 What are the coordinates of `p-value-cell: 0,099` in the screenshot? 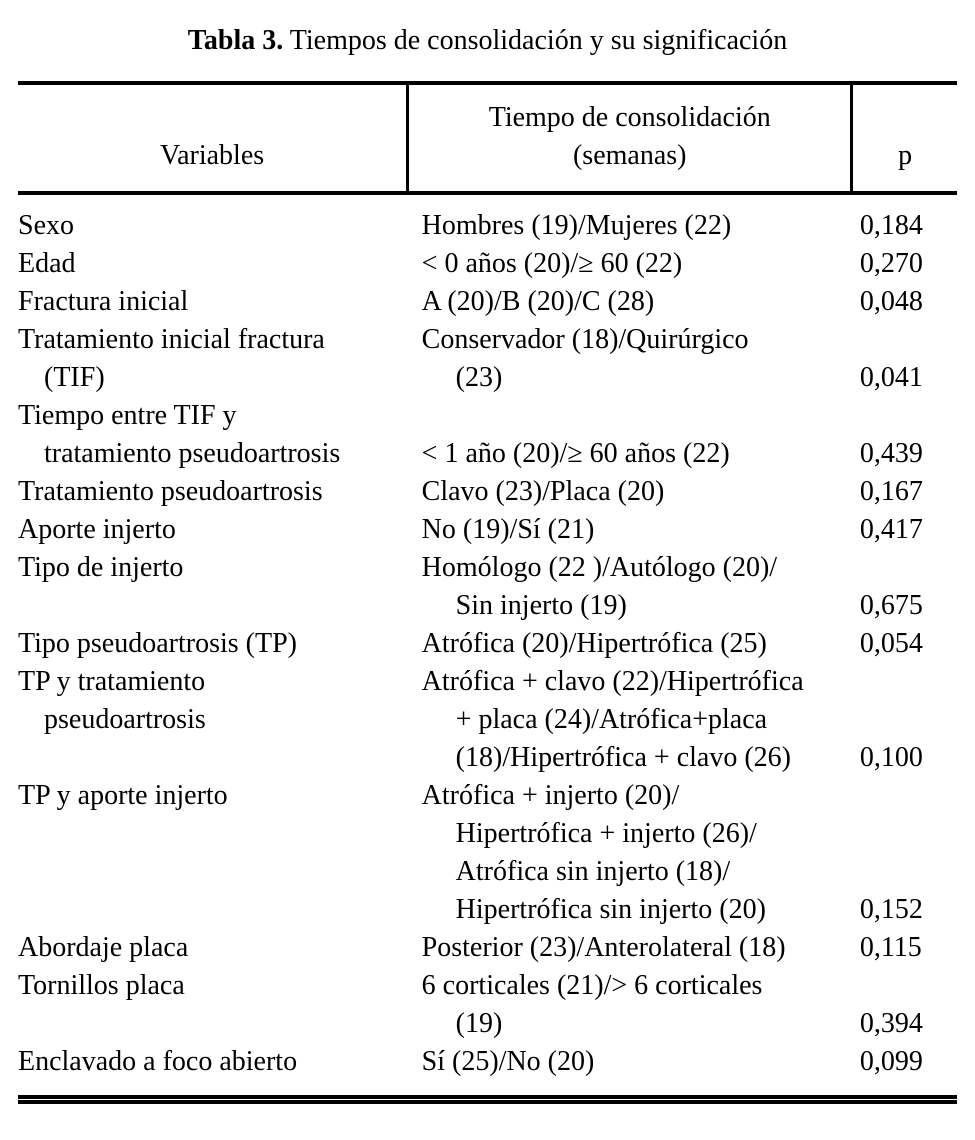 It's located at (891, 1061).